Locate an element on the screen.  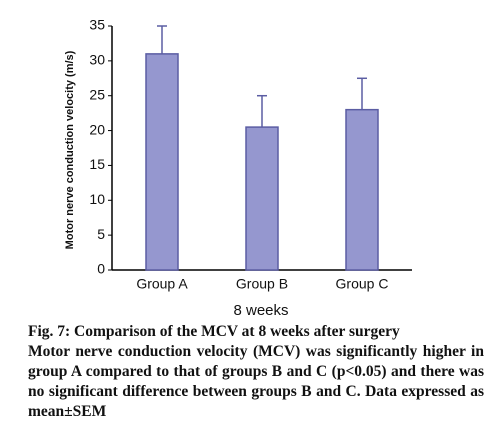
y-axis-label: Motor nerve conduction velocity (m/s) is located at coordinates (70, 149).